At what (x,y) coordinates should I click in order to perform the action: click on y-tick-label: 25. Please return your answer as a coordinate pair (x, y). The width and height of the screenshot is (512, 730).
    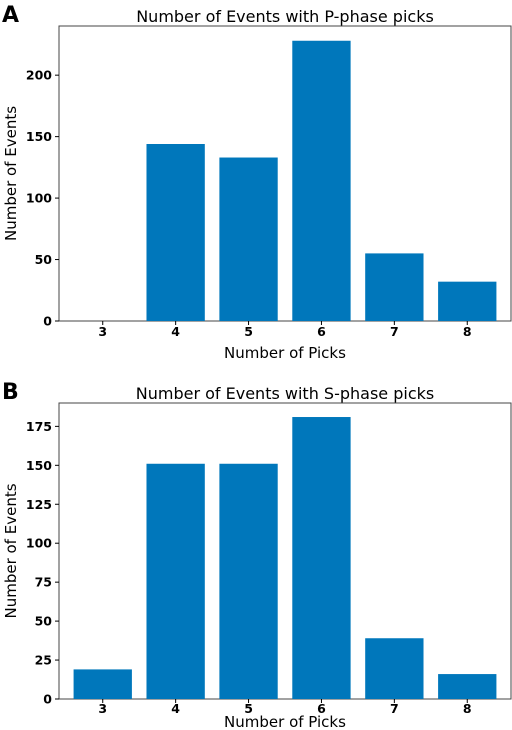
    Looking at the image, I should click on (43, 660).